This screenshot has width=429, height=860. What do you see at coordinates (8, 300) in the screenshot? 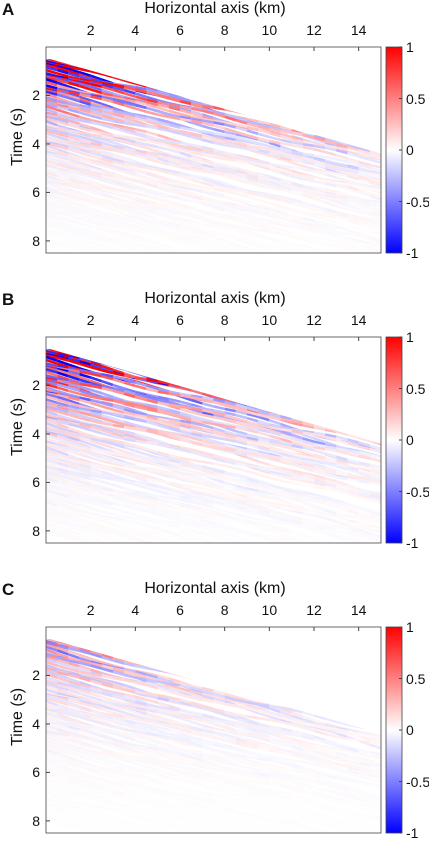
I see `panel-label: B` at bounding box center [8, 300].